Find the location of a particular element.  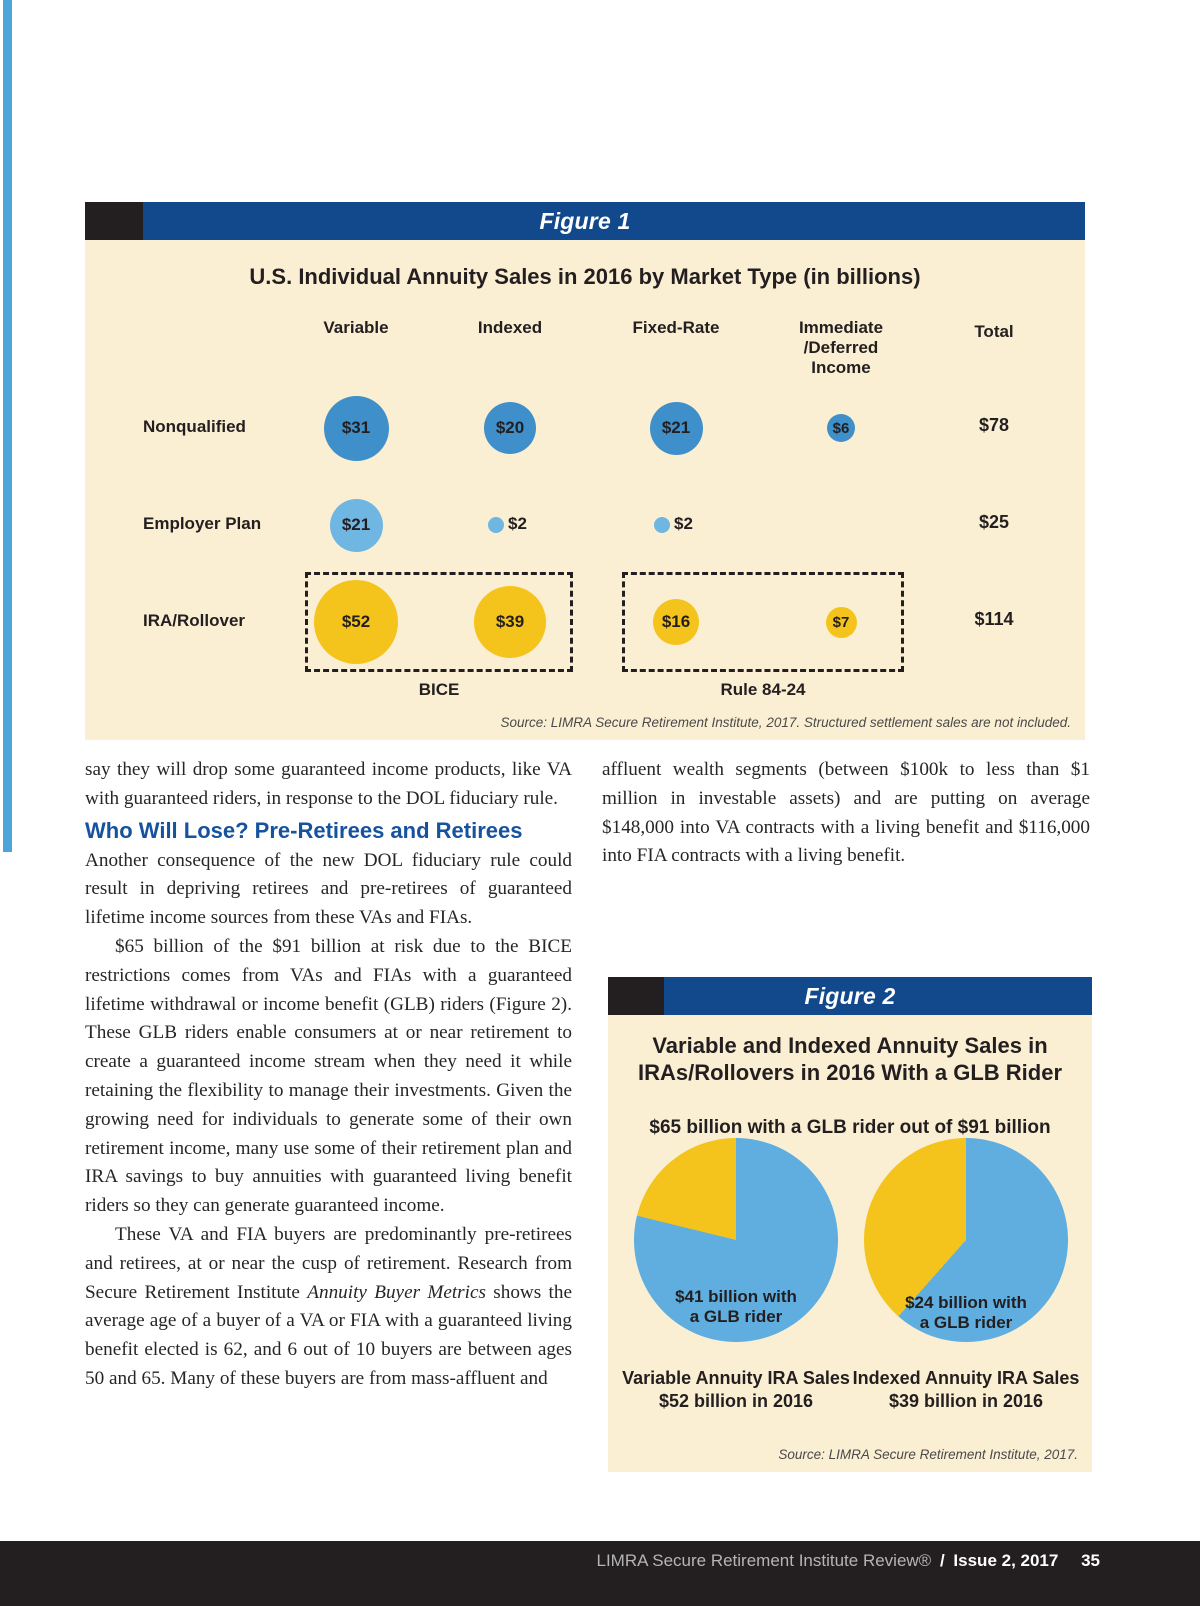

pie-chart-indexed-annuity is located at coordinates (966, 1240).